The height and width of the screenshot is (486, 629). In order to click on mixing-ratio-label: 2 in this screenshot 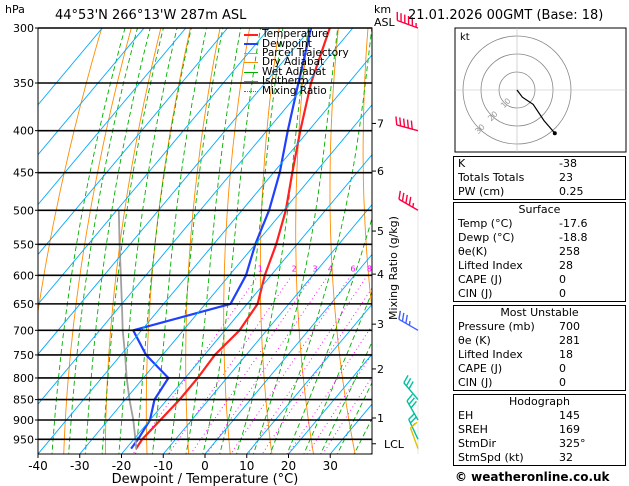, I will do `click(294, 268)`.